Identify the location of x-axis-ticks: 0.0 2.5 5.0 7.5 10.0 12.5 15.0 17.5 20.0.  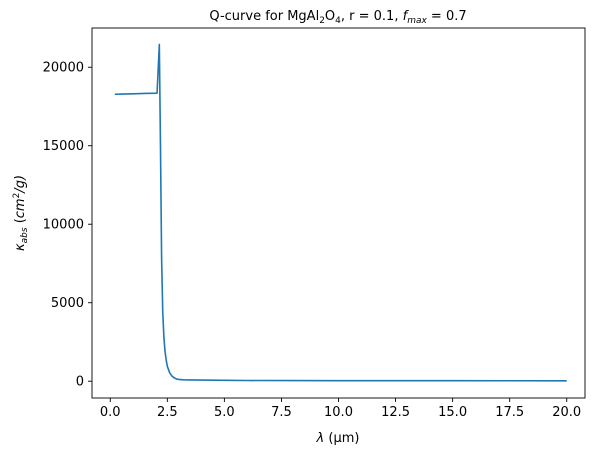
(340, 409).